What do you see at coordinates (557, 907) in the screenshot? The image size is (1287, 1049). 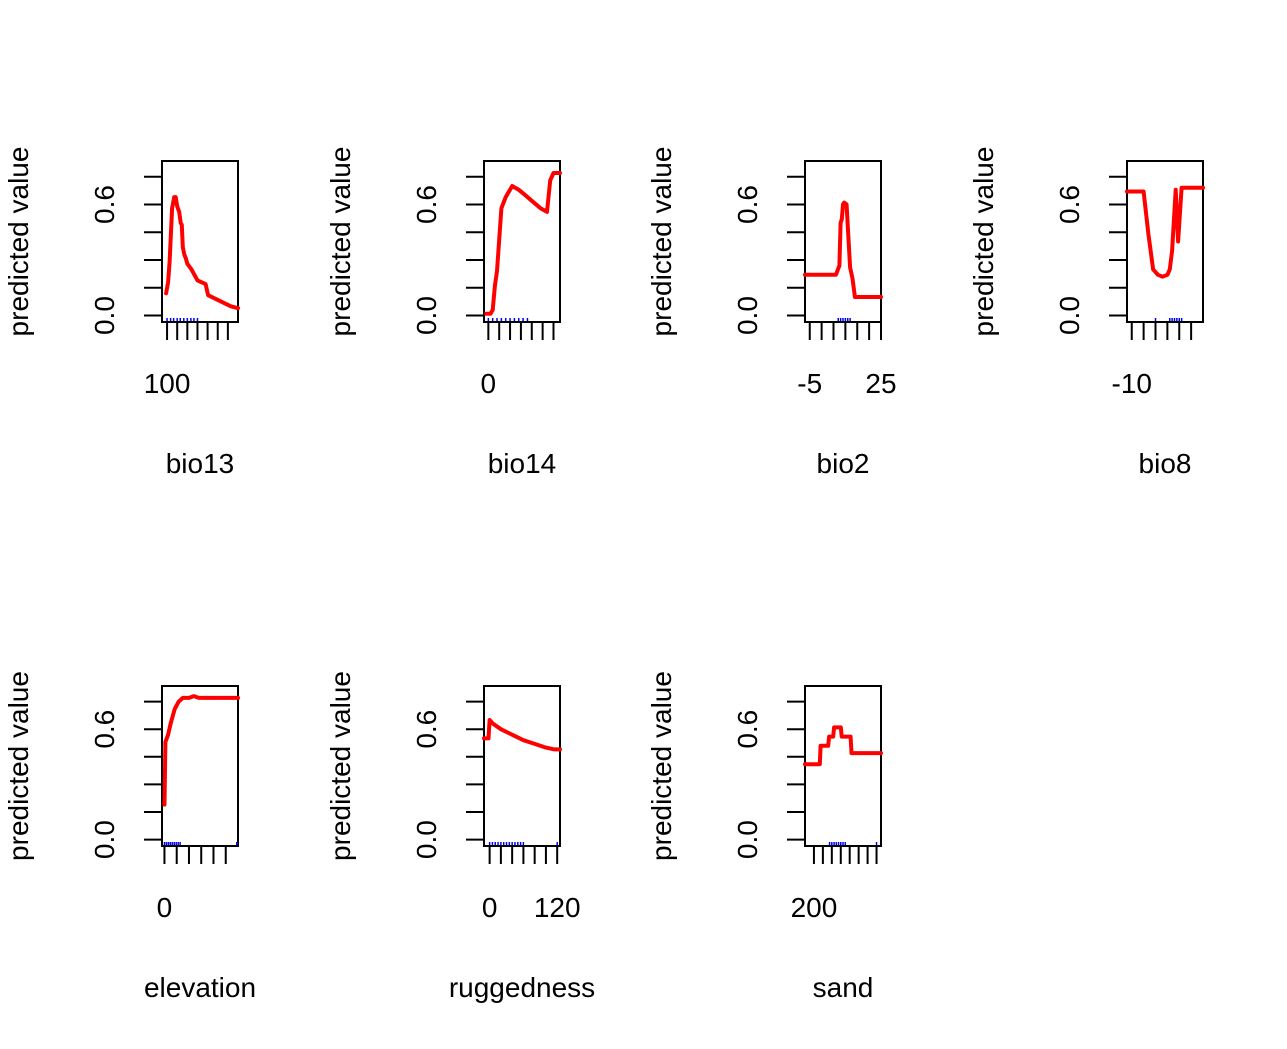 I see `x-tick-label: 120` at bounding box center [557, 907].